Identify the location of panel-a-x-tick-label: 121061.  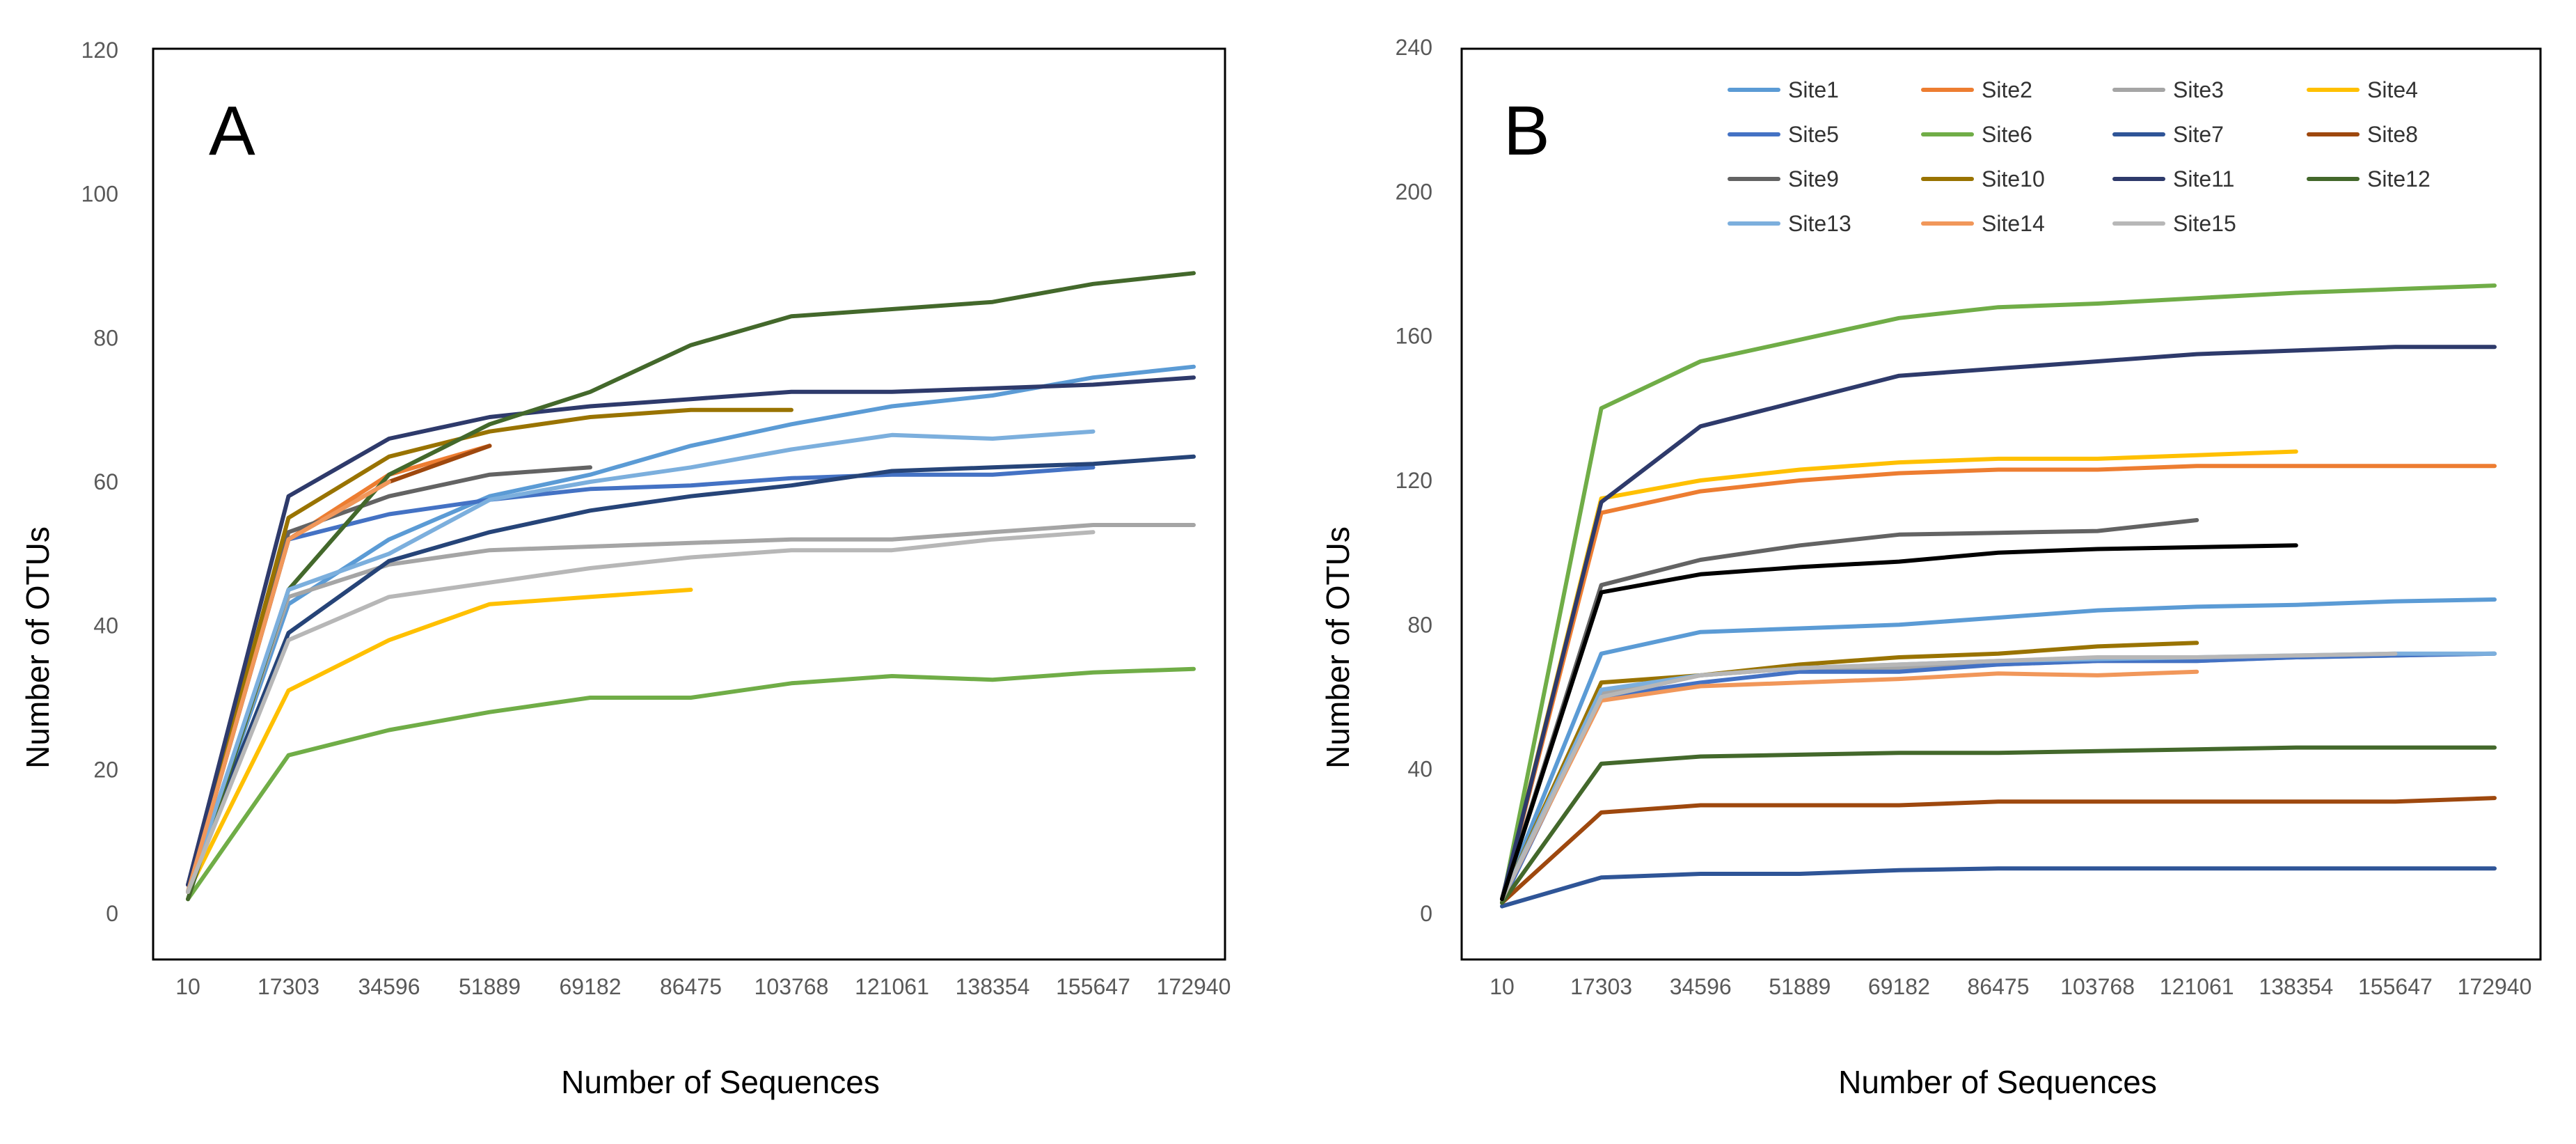
(892, 986).